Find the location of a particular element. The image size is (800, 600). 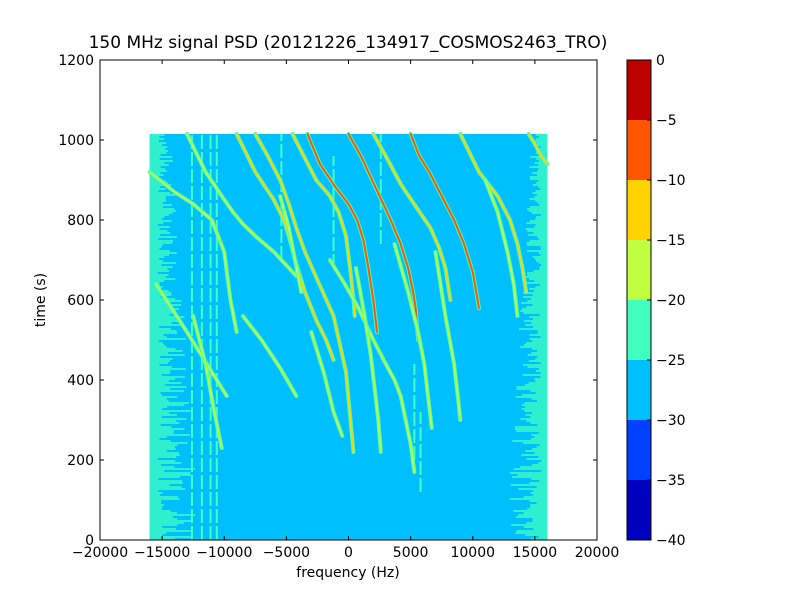

x-tick-label: 0 is located at coordinates (348, 553).